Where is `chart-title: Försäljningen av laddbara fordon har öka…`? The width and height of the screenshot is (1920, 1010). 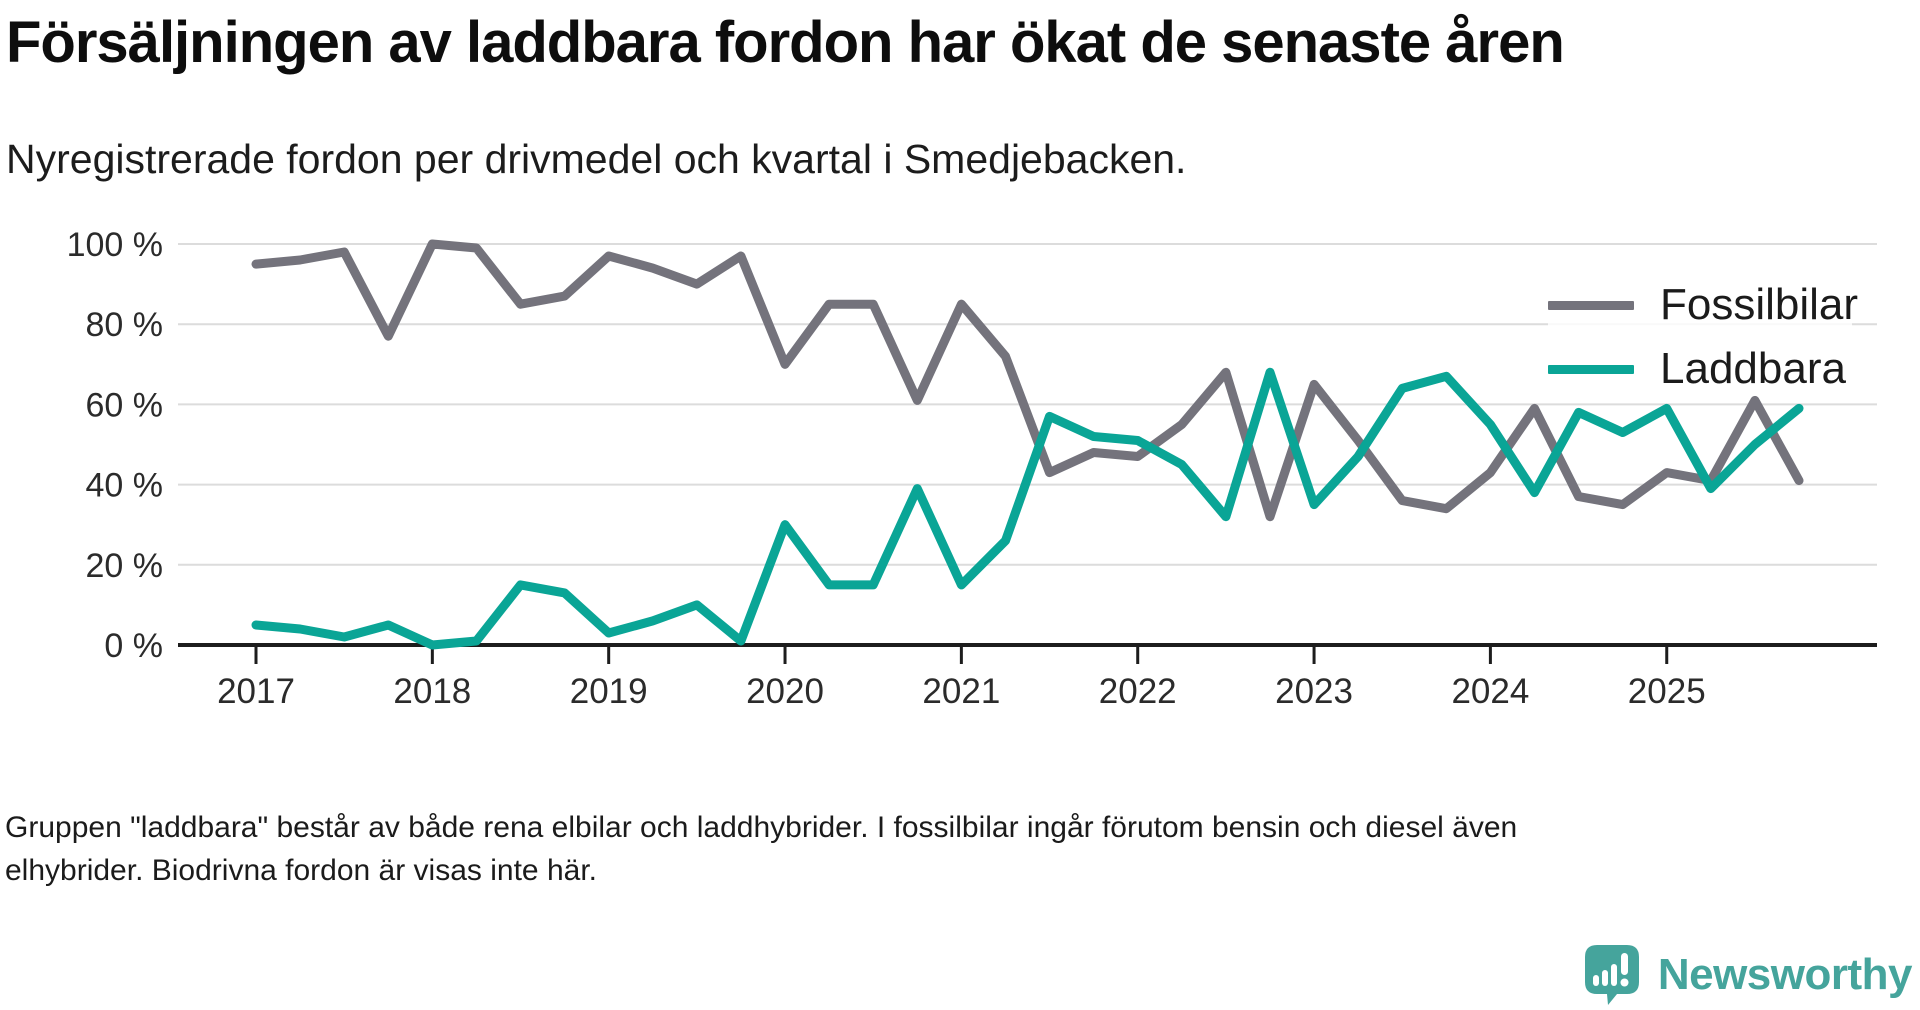 chart-title: Försäljningen av laddbara fordon har öka… is located at coordinates (785, 42).